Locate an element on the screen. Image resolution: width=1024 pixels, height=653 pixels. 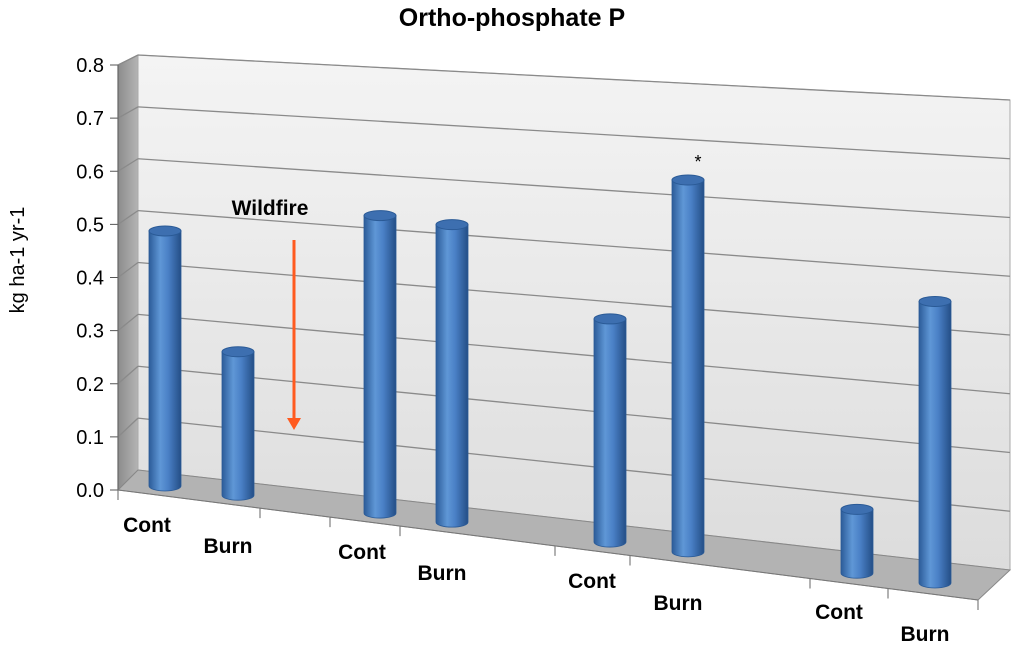
side-wall is located at coordinates (128, 273).